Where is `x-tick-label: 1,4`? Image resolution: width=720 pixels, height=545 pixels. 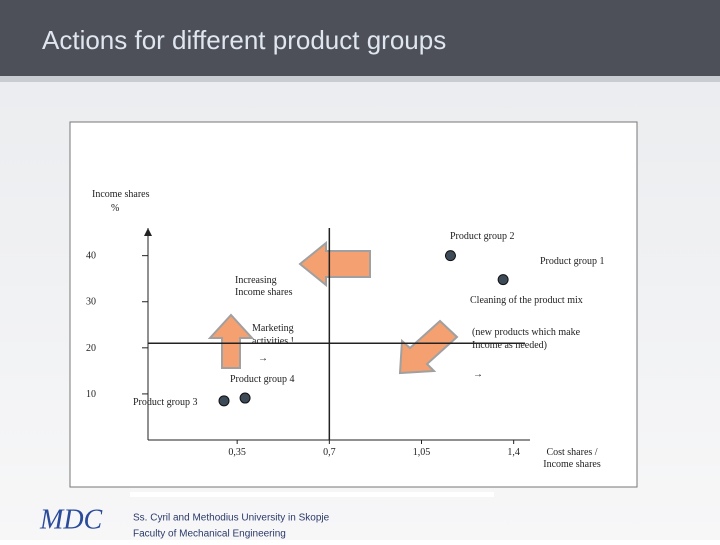 x-tick-label: 1,4 is located at coordinates (513, 452).